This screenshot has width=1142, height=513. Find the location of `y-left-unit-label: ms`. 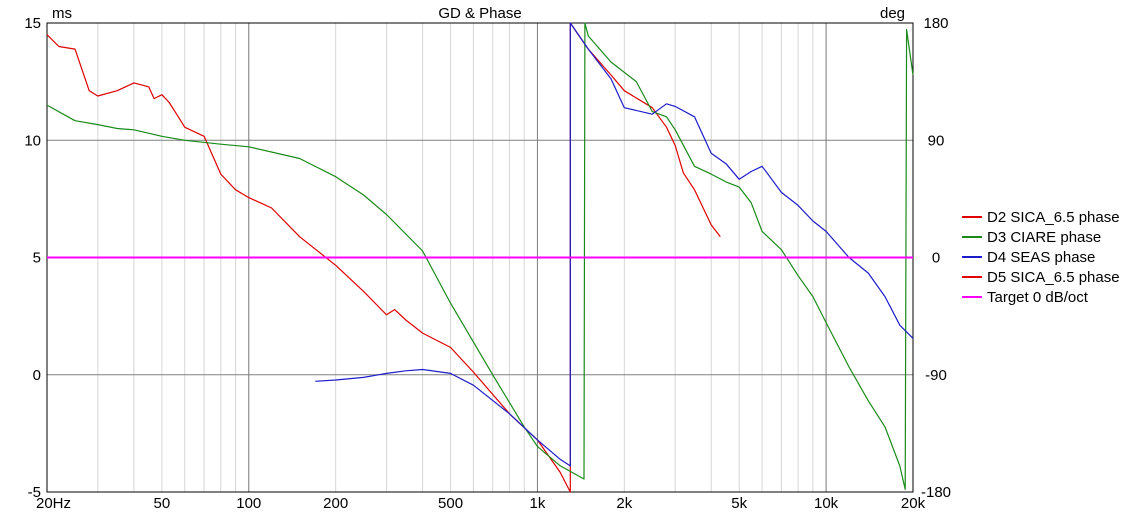

y-left-unit-label: ms is located at coordinates (62, 13).